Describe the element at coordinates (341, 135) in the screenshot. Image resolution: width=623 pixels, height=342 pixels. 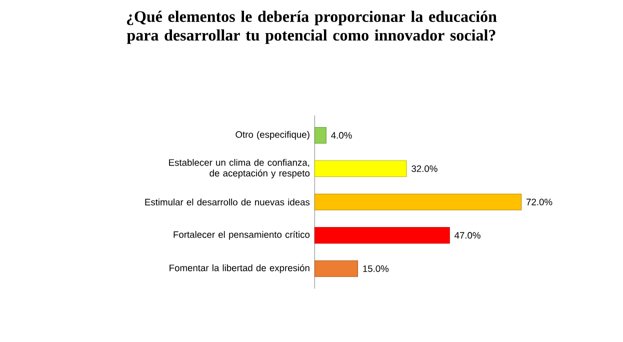
I see `data-label: 4.0%` at that location.